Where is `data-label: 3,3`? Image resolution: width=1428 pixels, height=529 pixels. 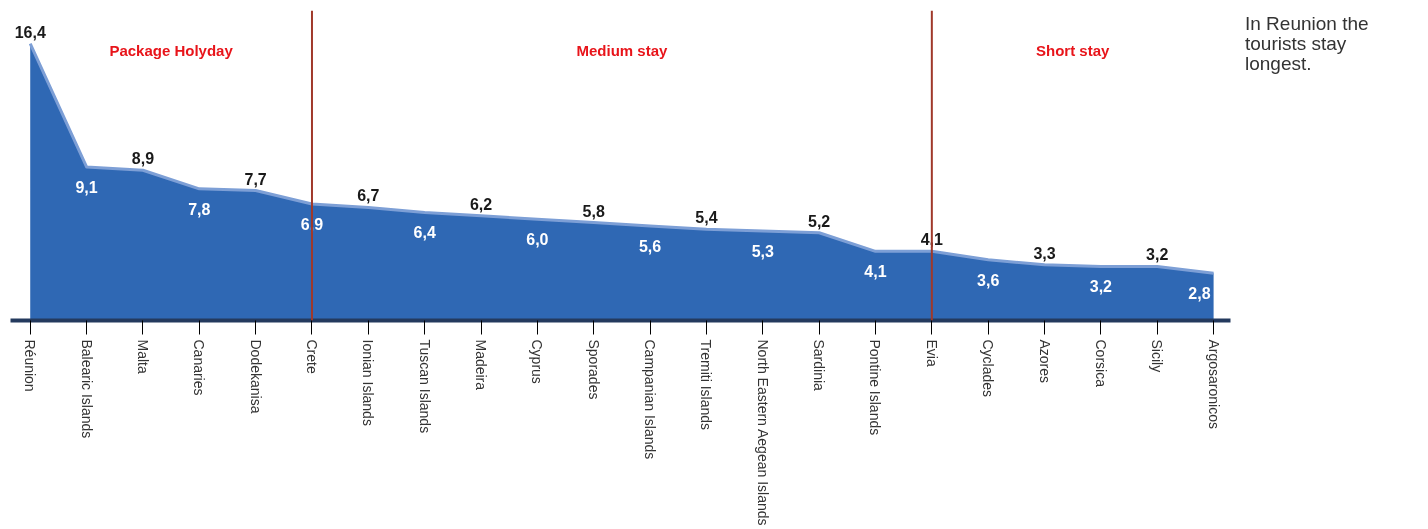
data-label: 3,3 is located at coordinates (1044, 253).